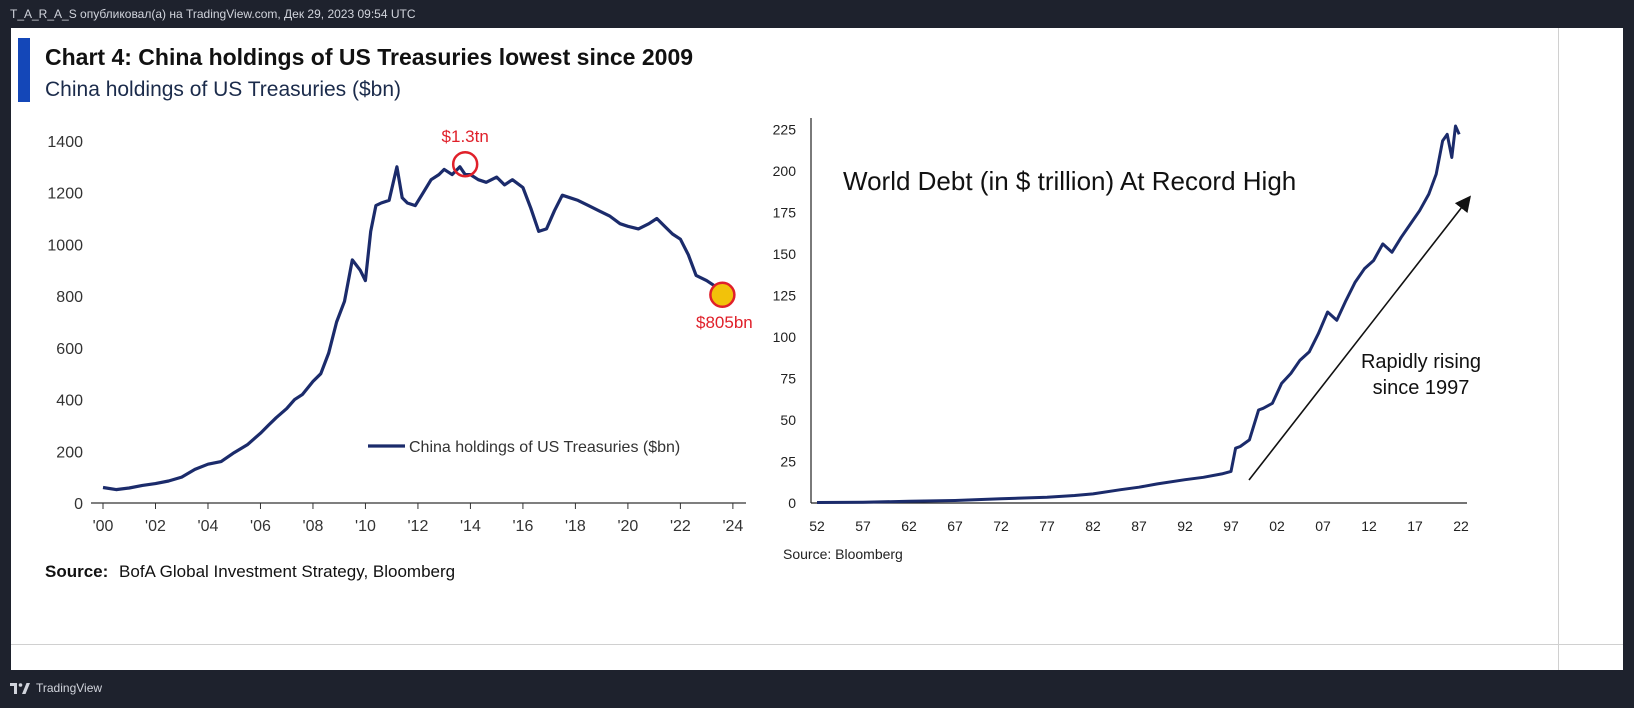 The height and width of the screenshot is (708, 1634). I want to click on trend-arrow, so click(1359, 338).